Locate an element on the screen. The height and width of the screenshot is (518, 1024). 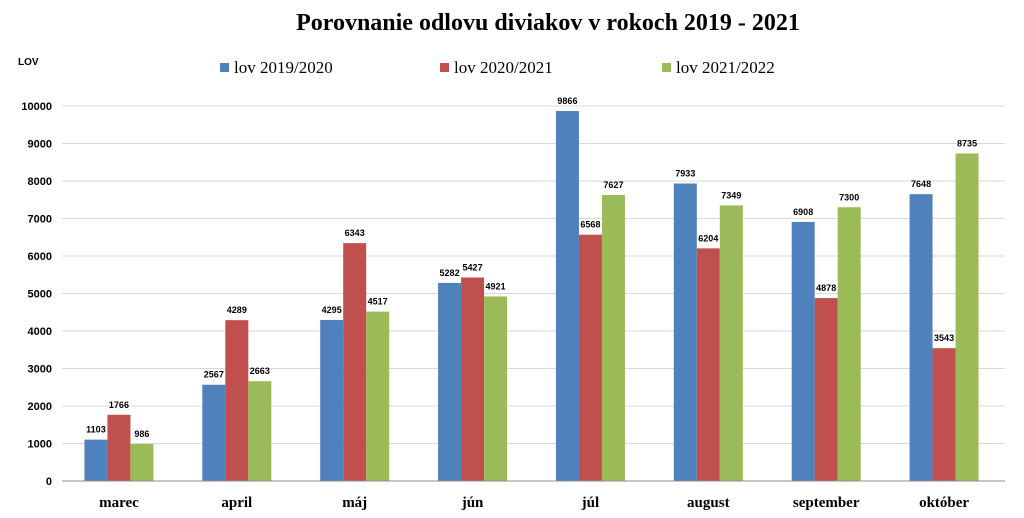
x-tick-label: jún is located at coordinates (472, 503).